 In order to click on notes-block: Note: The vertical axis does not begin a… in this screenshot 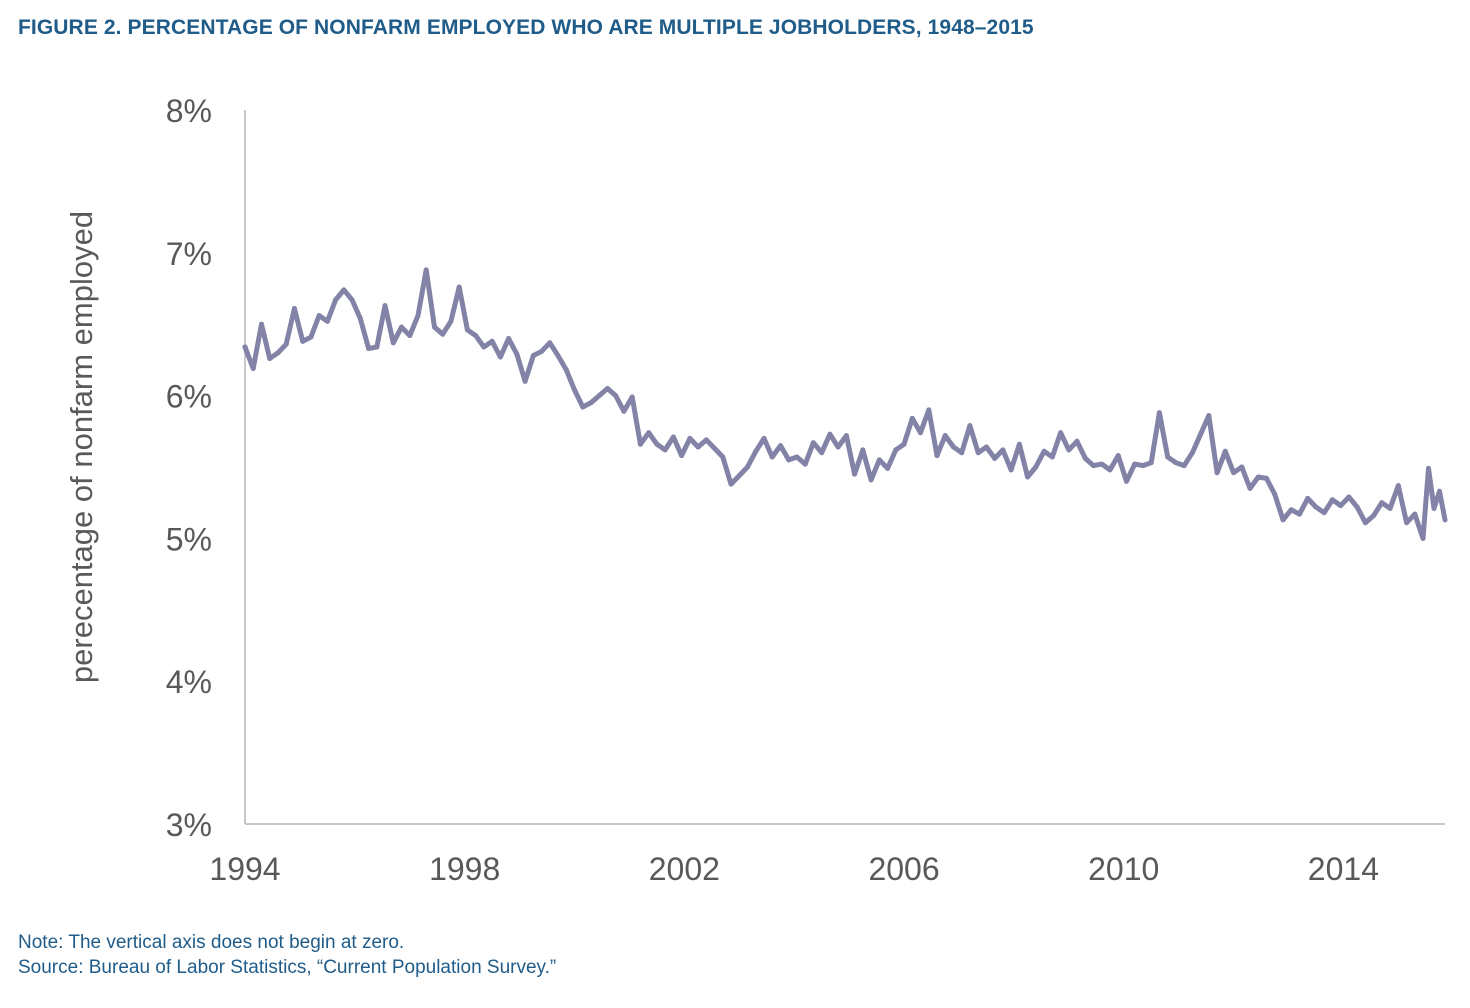, I will do `click(287, 955)`.